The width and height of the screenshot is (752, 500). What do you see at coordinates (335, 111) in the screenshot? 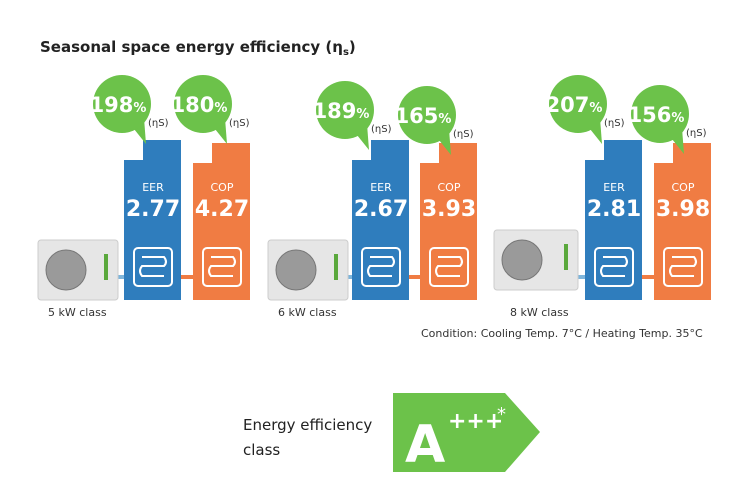
I see `efficiency-number: 189` at bounding box center [335, 111].